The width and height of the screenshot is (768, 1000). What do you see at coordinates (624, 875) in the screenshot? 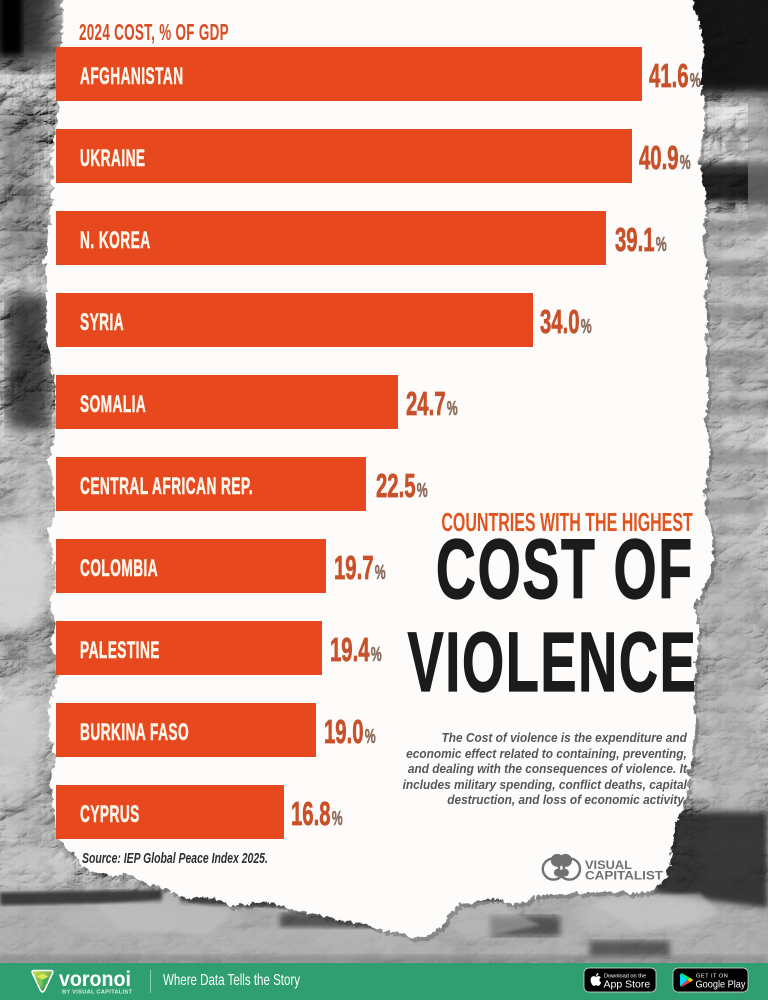
I see `svg-text: CAPITALIST` at bounding box center [624, 875].